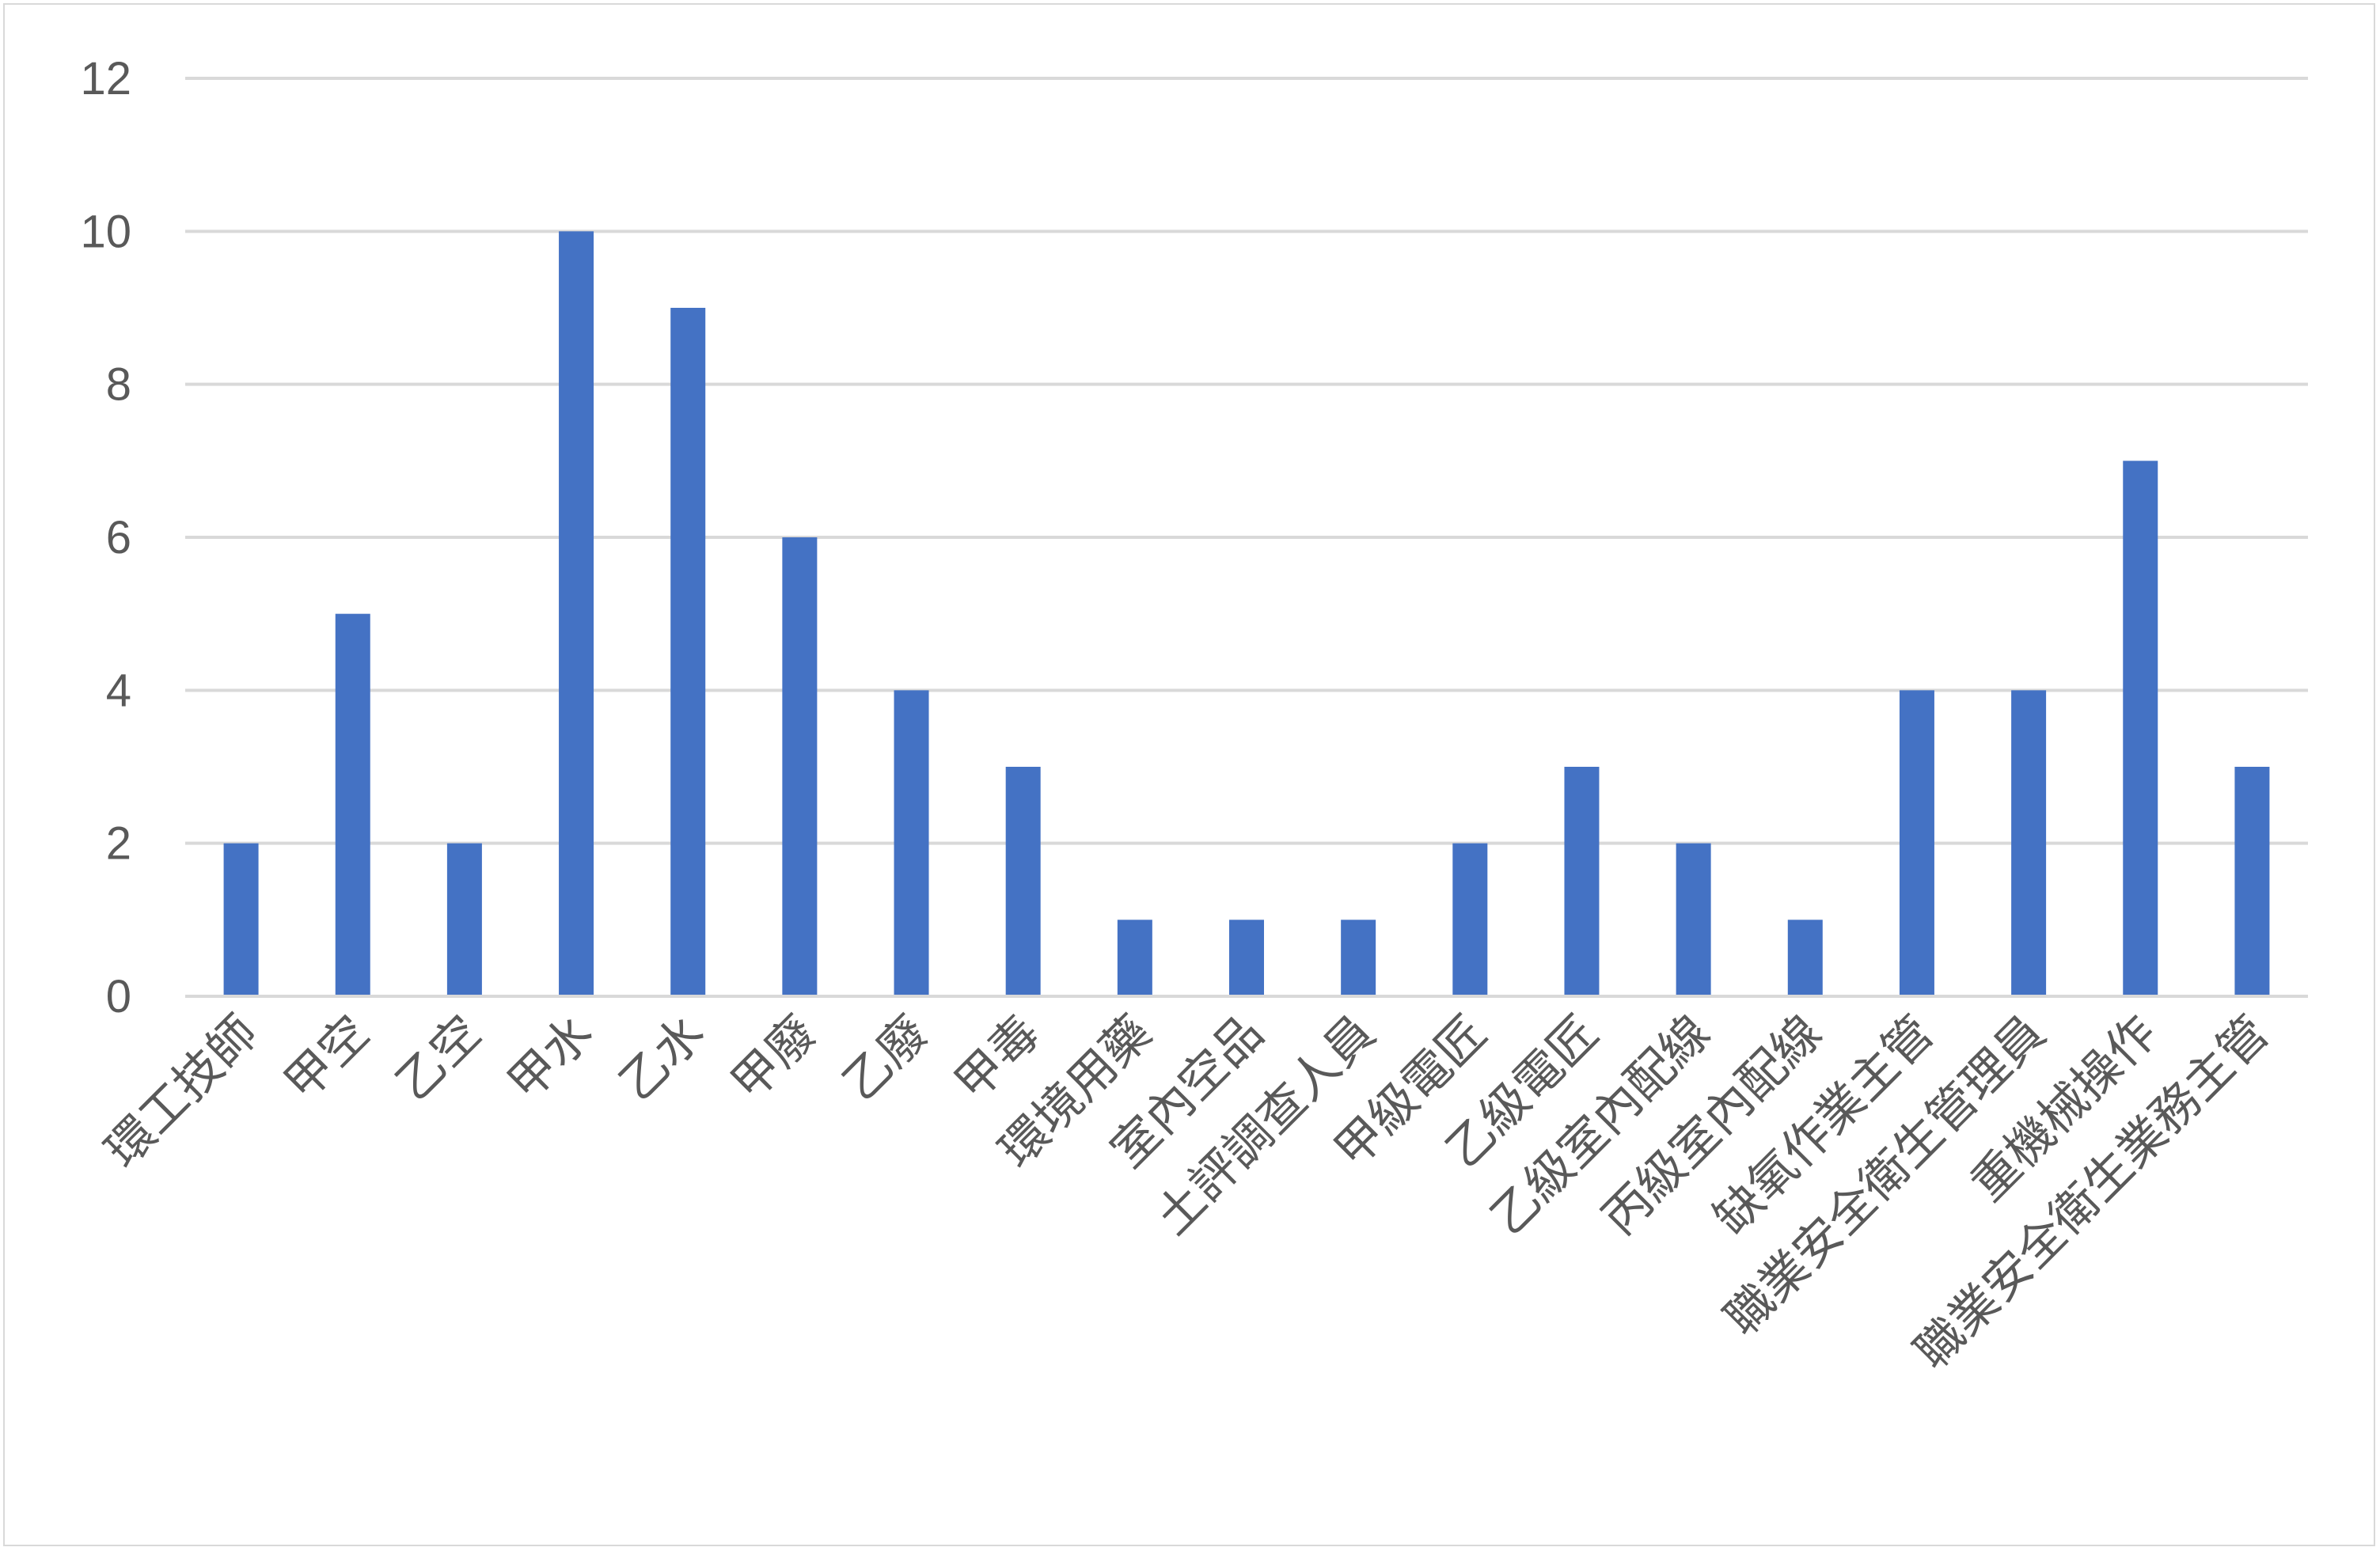 This screenshot has height=1551, width=2380. Describe the element at coordinates (106, 78) in the screenshot. I see `y-tick-label: 12` at that location.